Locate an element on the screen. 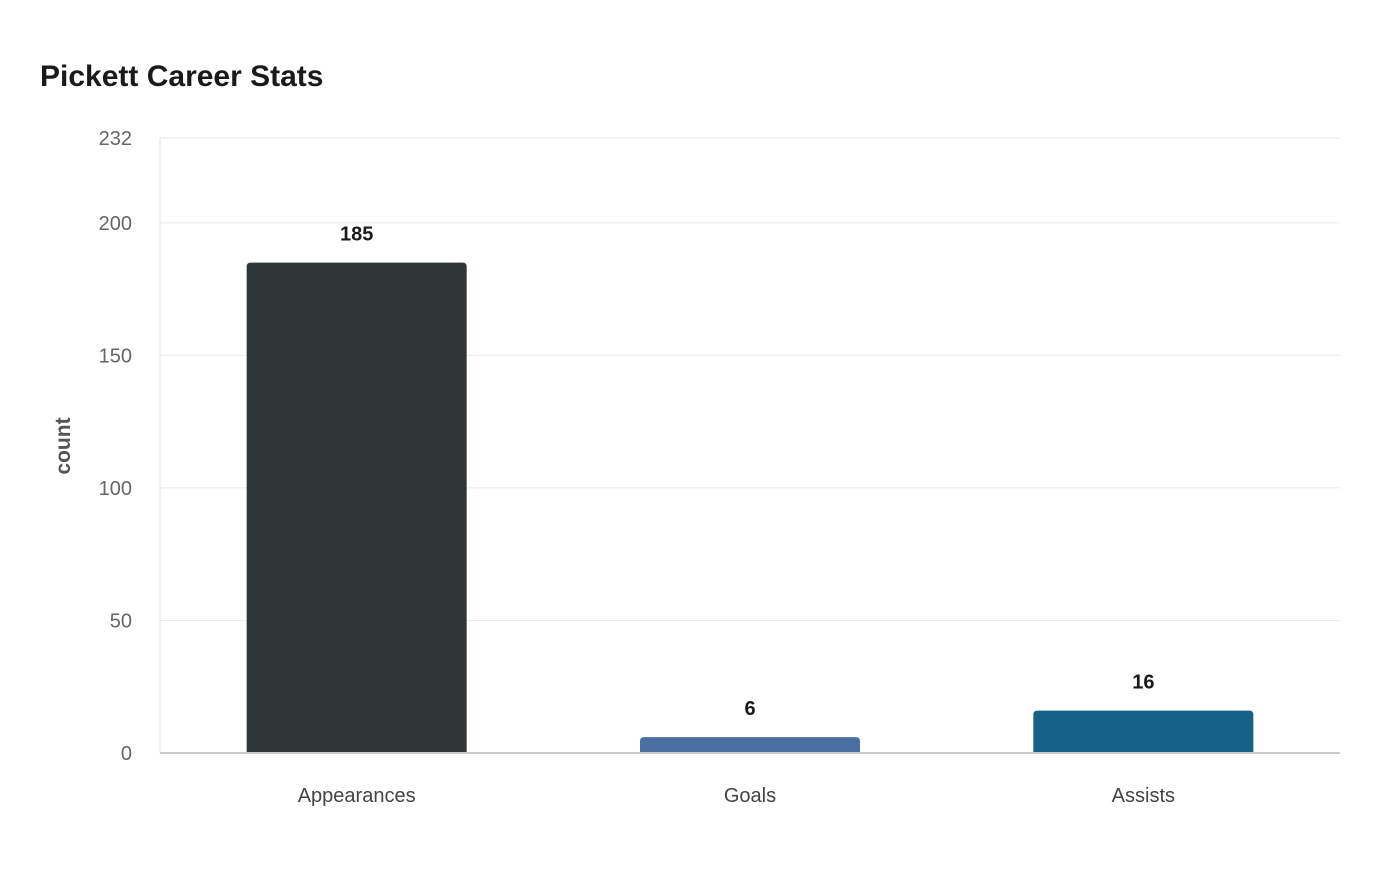  y-tick-label: 150 is located at coordinates (115, 356).